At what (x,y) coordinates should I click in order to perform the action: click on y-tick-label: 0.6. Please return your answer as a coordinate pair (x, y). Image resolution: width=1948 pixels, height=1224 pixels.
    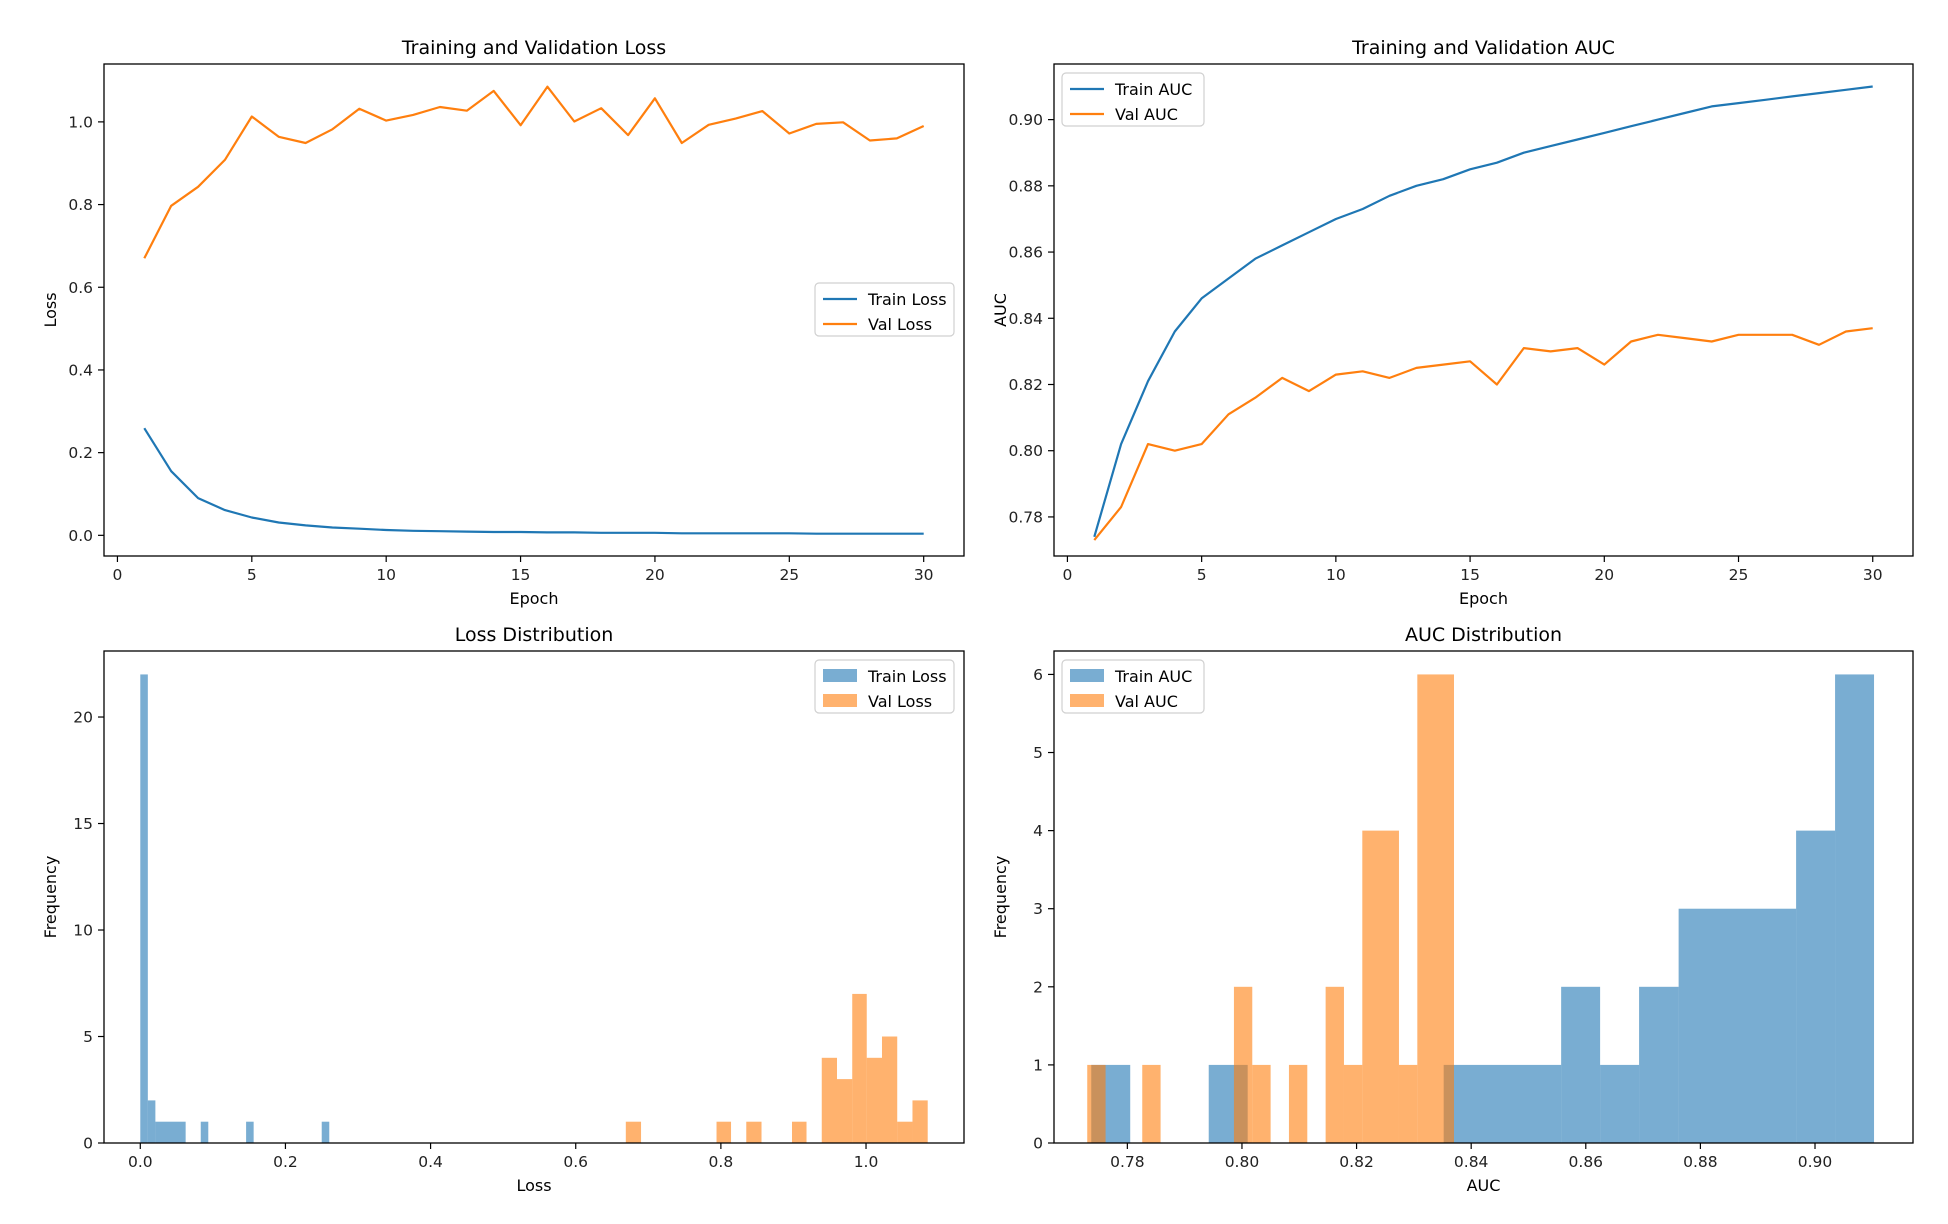
    Looking at the image, I should click on (80, 288).